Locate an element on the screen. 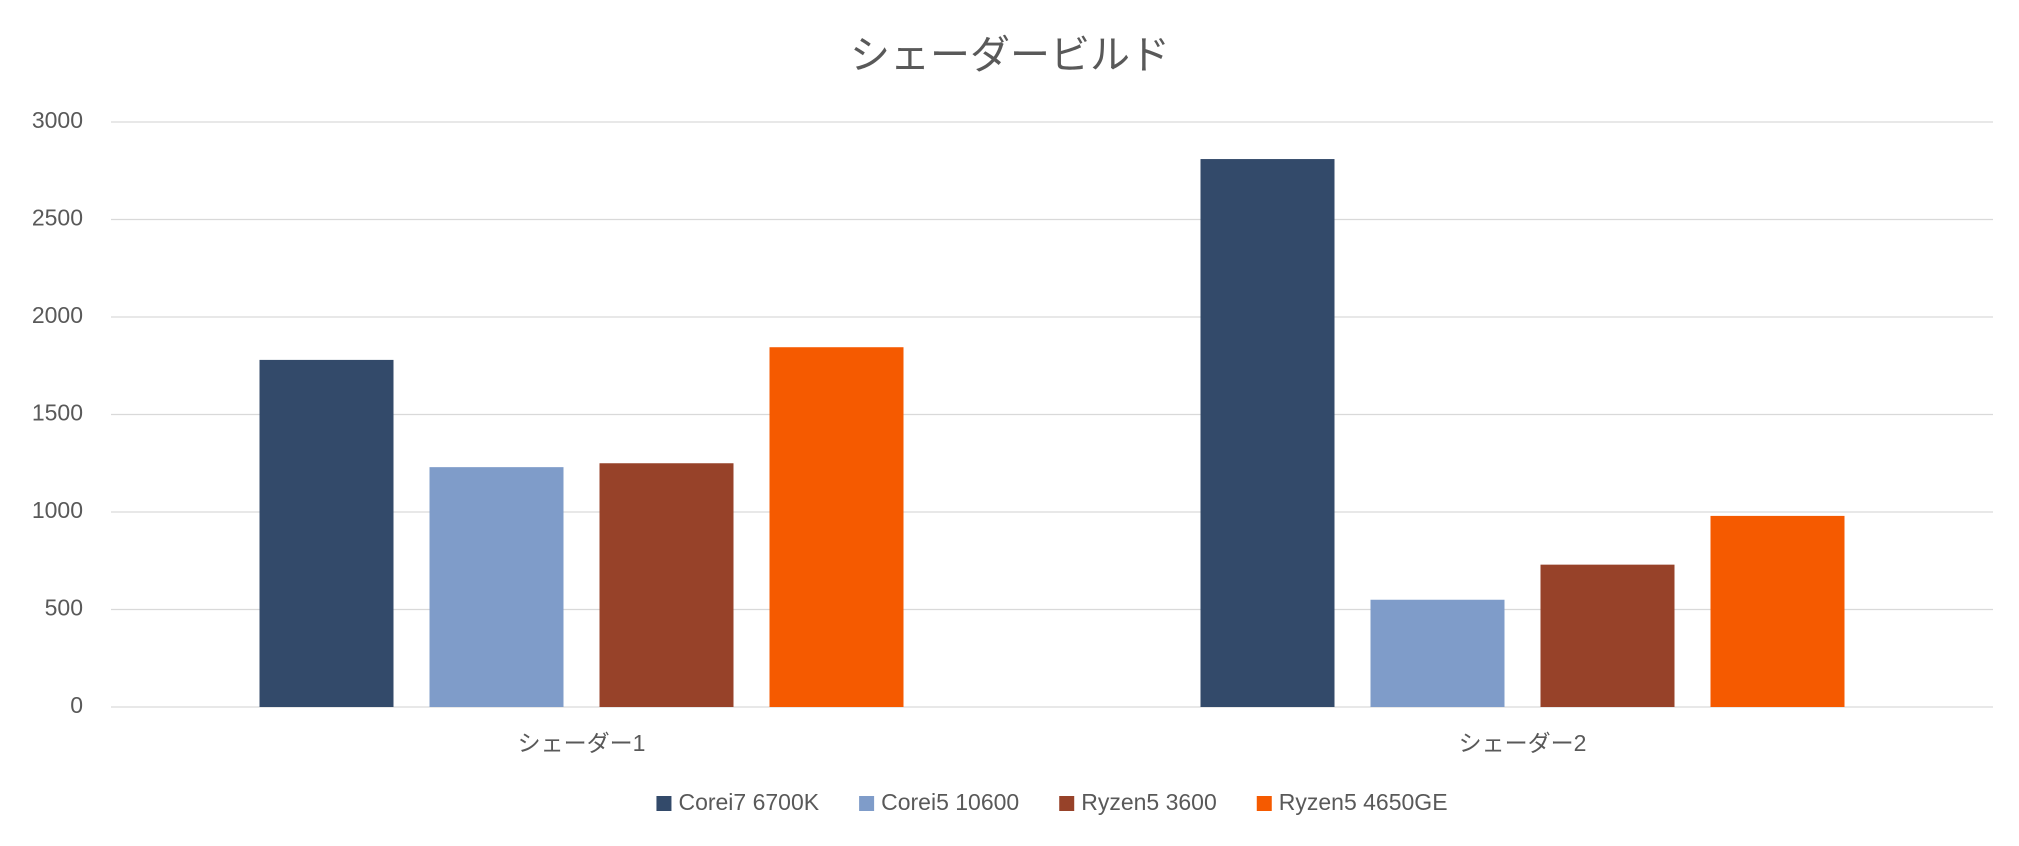  y-tick-label: 0 is located at coordinates (76, 705).